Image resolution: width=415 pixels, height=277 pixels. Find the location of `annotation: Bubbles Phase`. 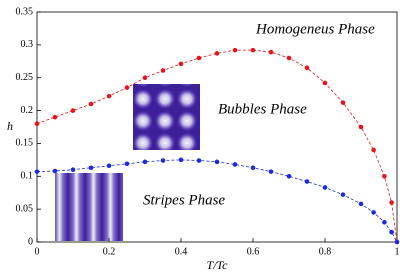

annotation: Bubbles Phase is located at coordinates (262, 109).